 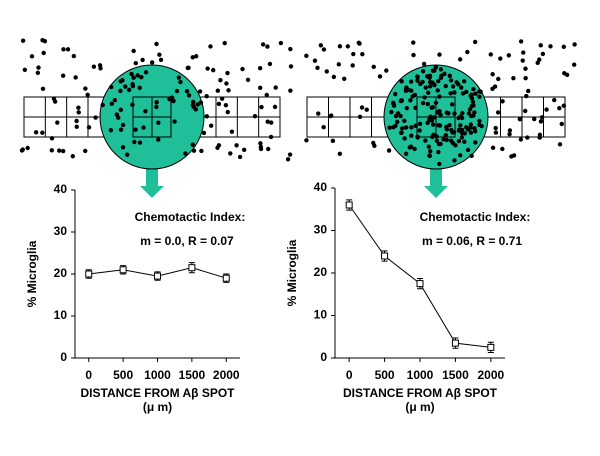 I want to click on arrow, so click(x=436, y=183).